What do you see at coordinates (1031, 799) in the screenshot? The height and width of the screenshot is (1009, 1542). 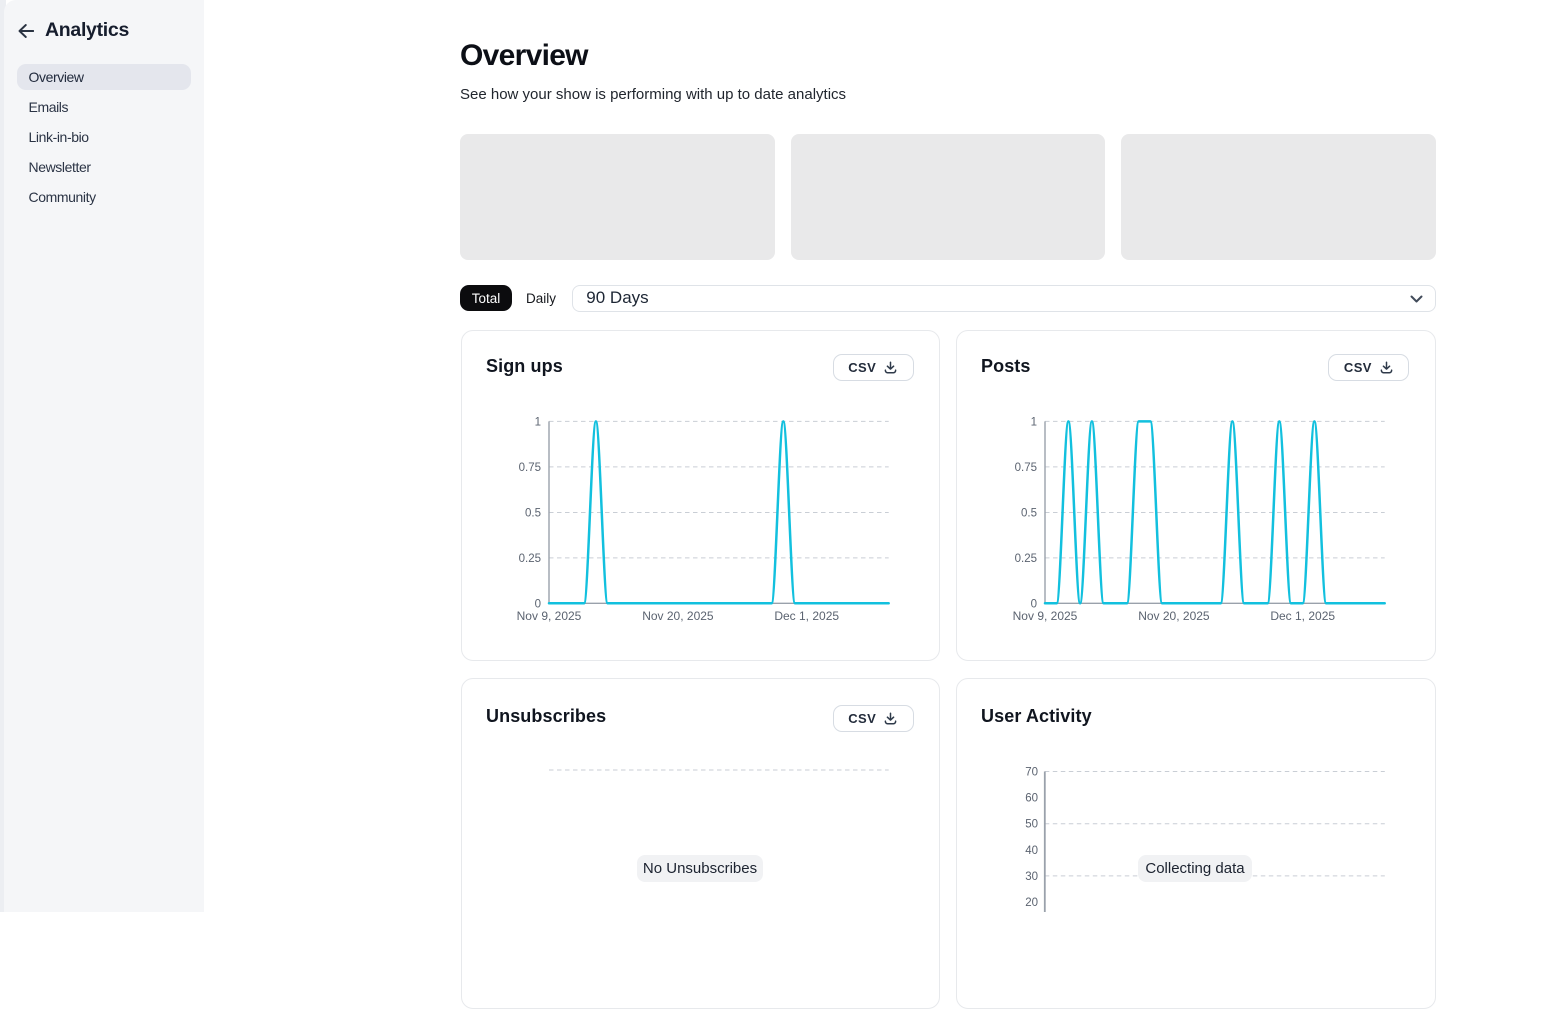 I see `svg-text: 60` at bounding box center [1031, 799].